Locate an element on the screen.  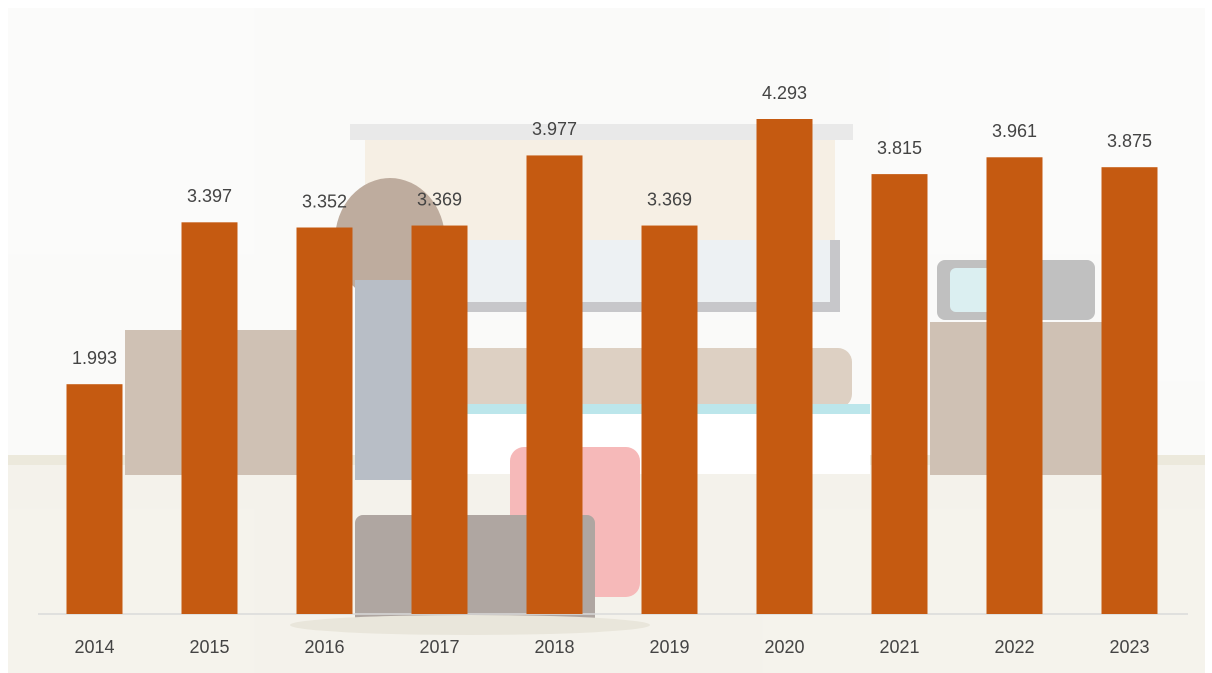
x-tick-label: 2017 is located at coordinates (439, 647).